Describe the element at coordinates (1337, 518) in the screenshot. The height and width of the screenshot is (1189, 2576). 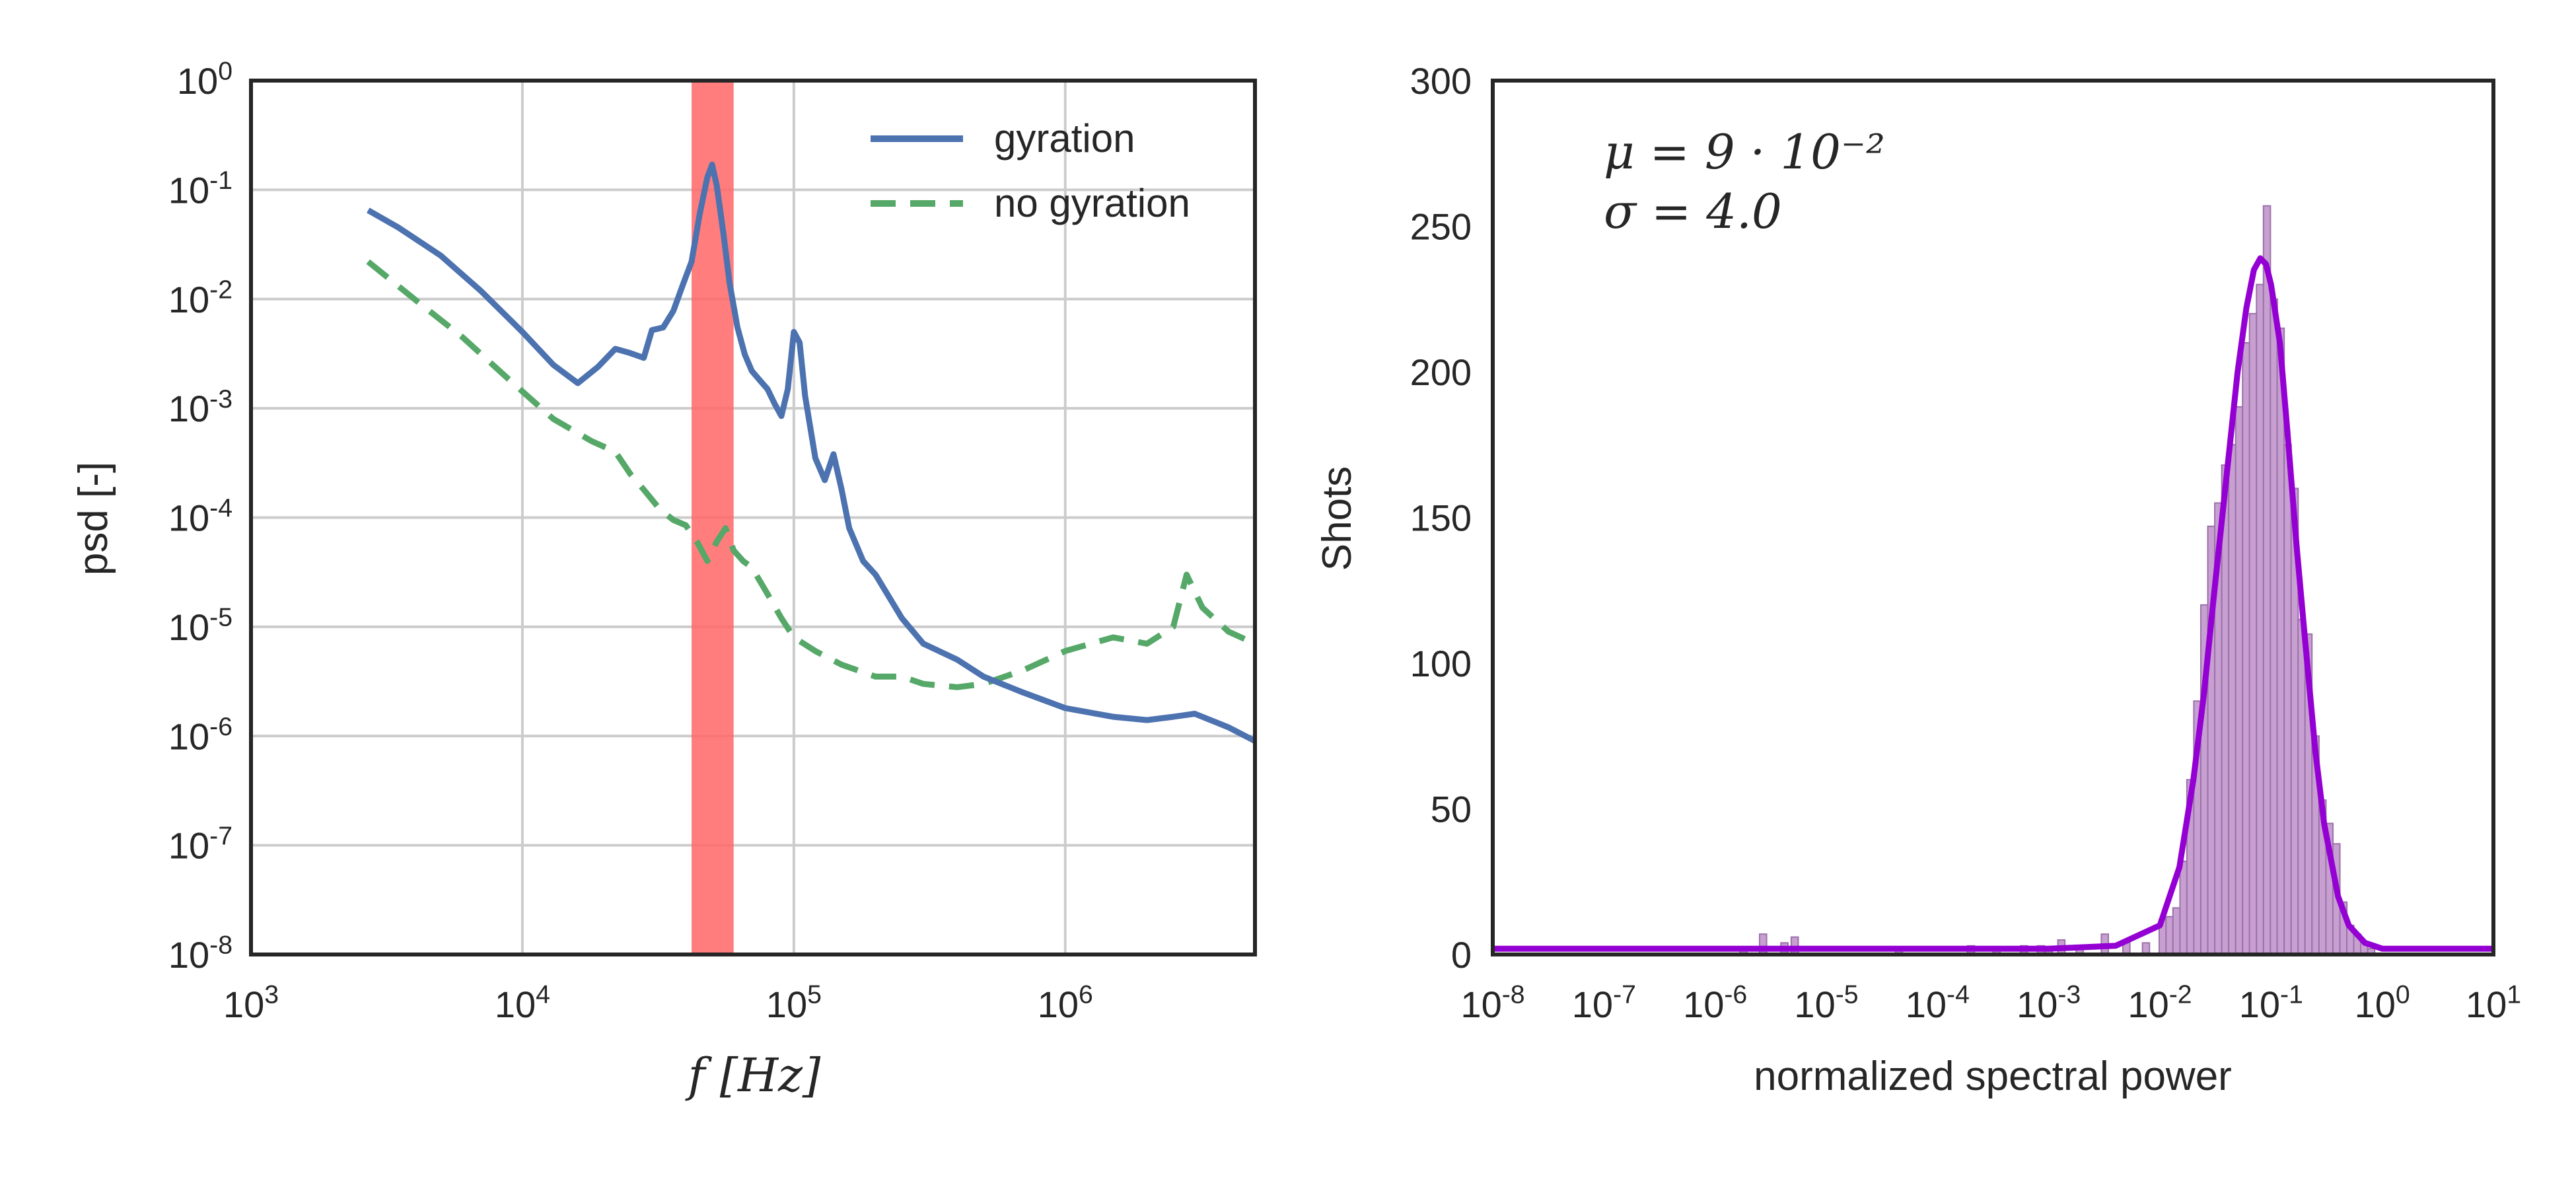
I see `histogram-y-axis-label: Shots` at that location.